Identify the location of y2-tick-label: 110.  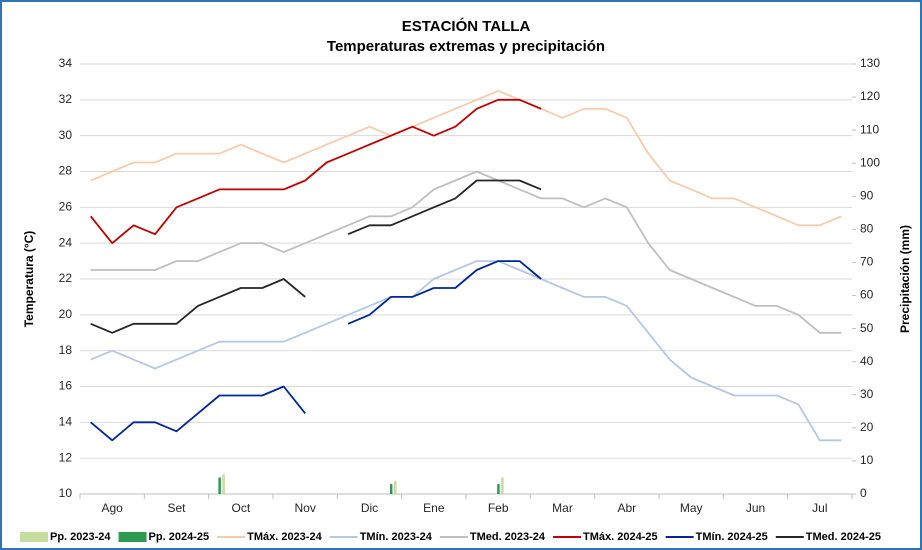
(869, 129).